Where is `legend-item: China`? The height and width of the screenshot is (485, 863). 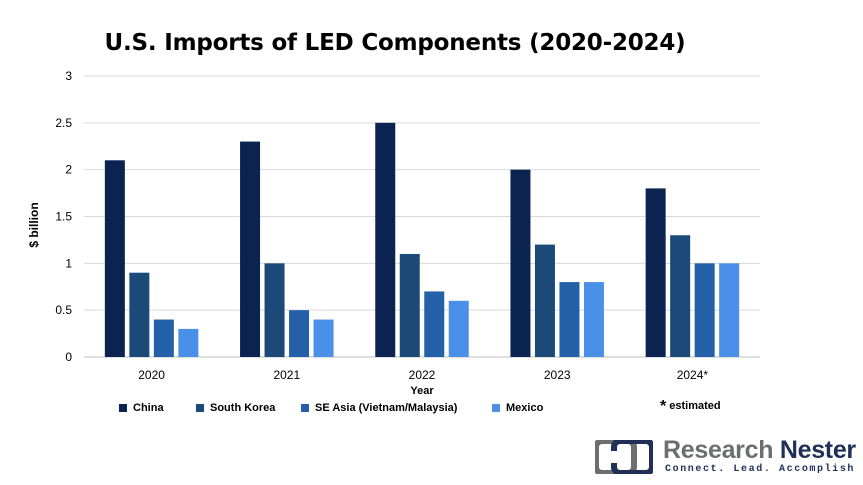 legend-item: China is located at coordinates (141, 408).